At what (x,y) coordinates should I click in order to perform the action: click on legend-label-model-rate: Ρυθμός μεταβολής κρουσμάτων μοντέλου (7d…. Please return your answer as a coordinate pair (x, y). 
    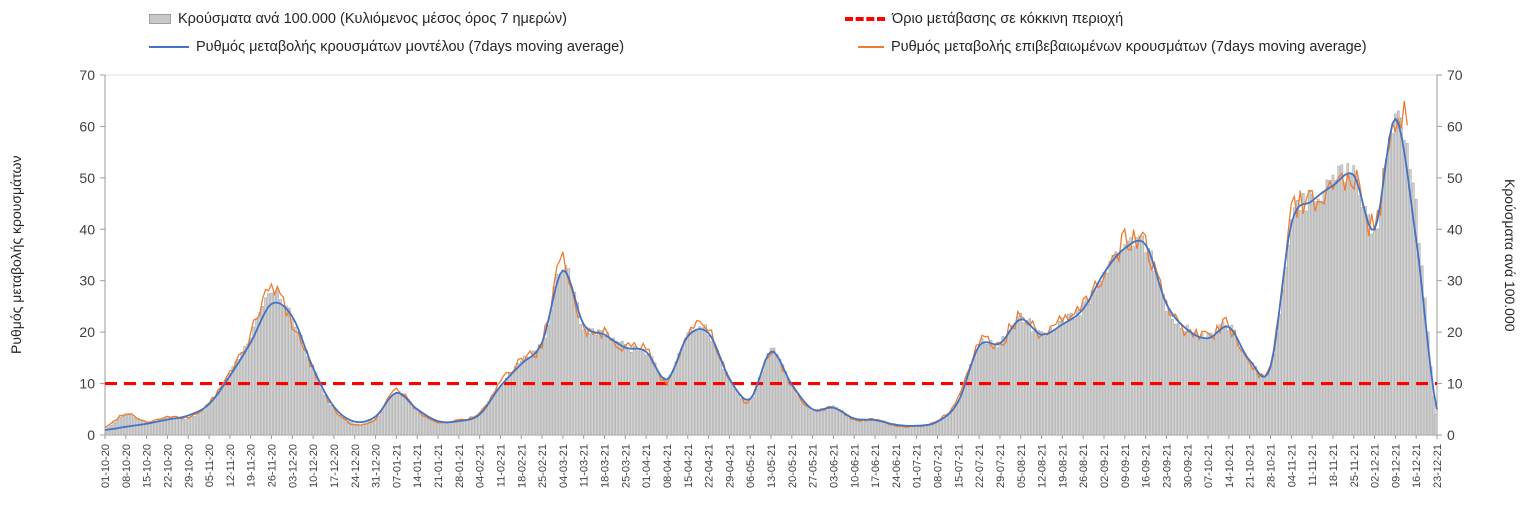
    Looking at the image, I should click on (410, 47).